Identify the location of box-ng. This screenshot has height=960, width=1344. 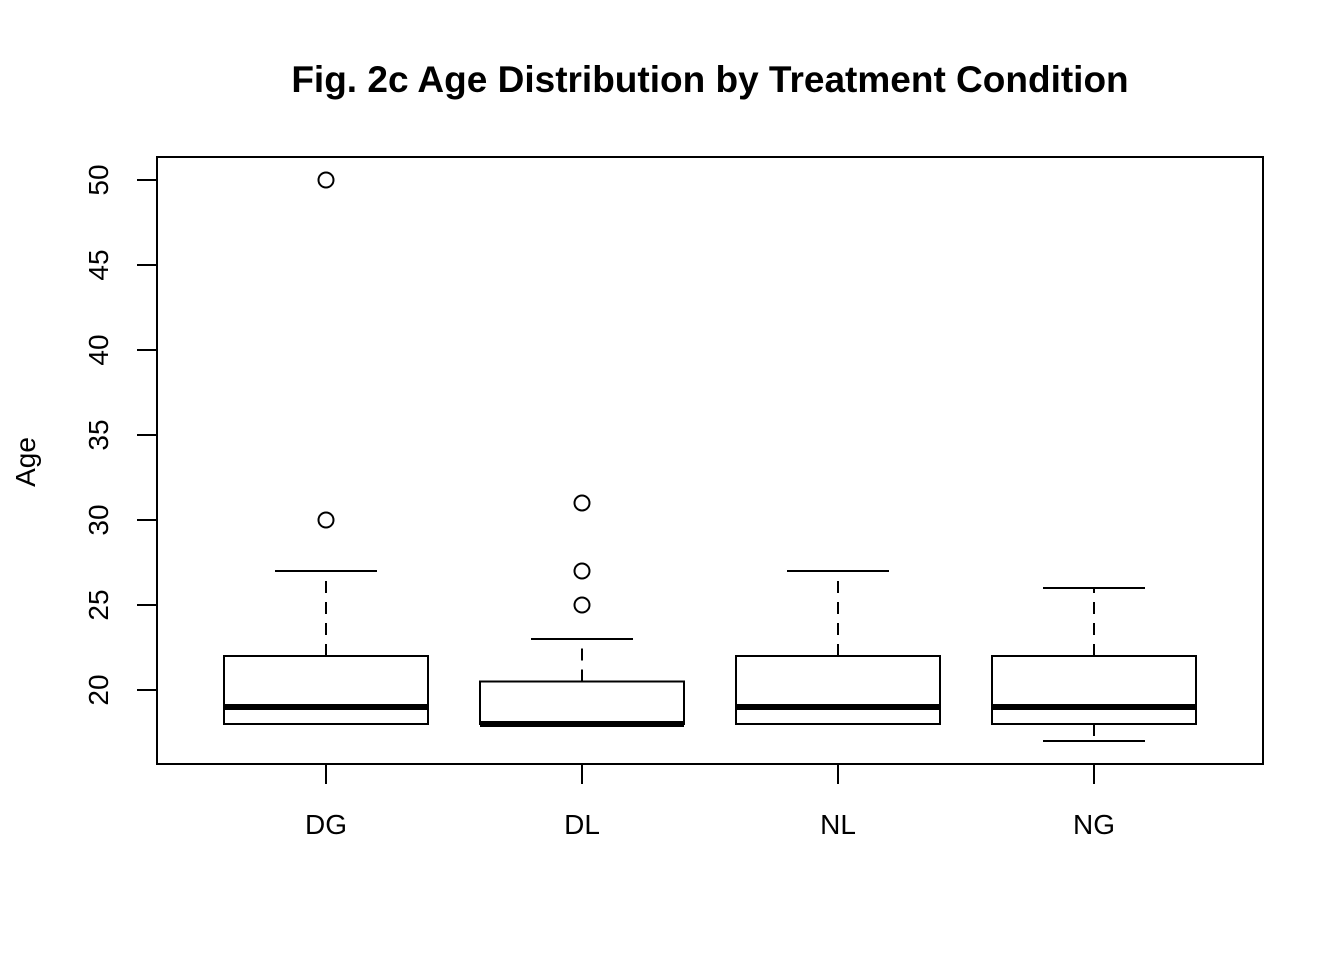
(1094, 690).